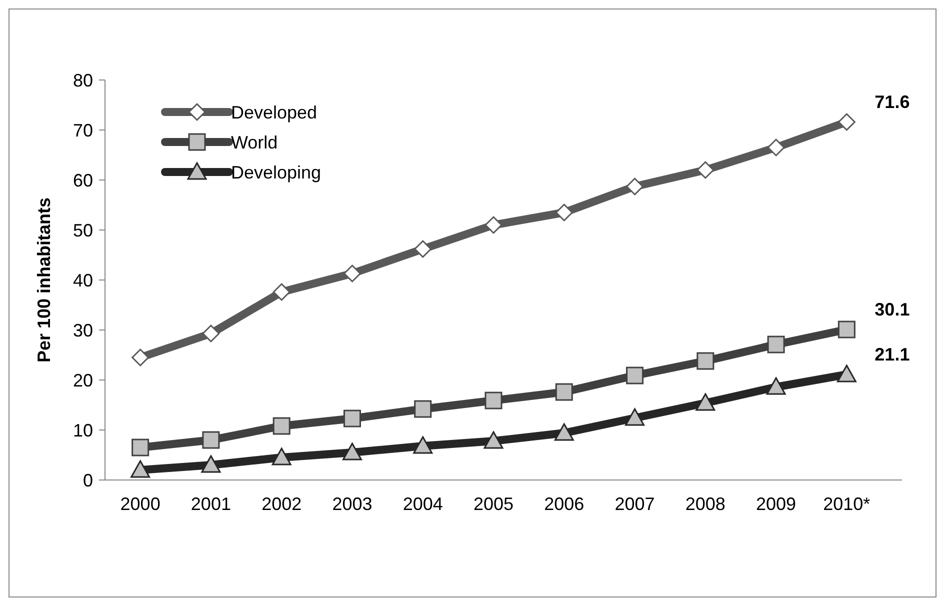 Image resolution: width=939 pixels, height=601 pixels. What do you see at coordinates (82, 130) in the screenshot?
I see `y-tick-label: 70` at bounding box center [82, 130].